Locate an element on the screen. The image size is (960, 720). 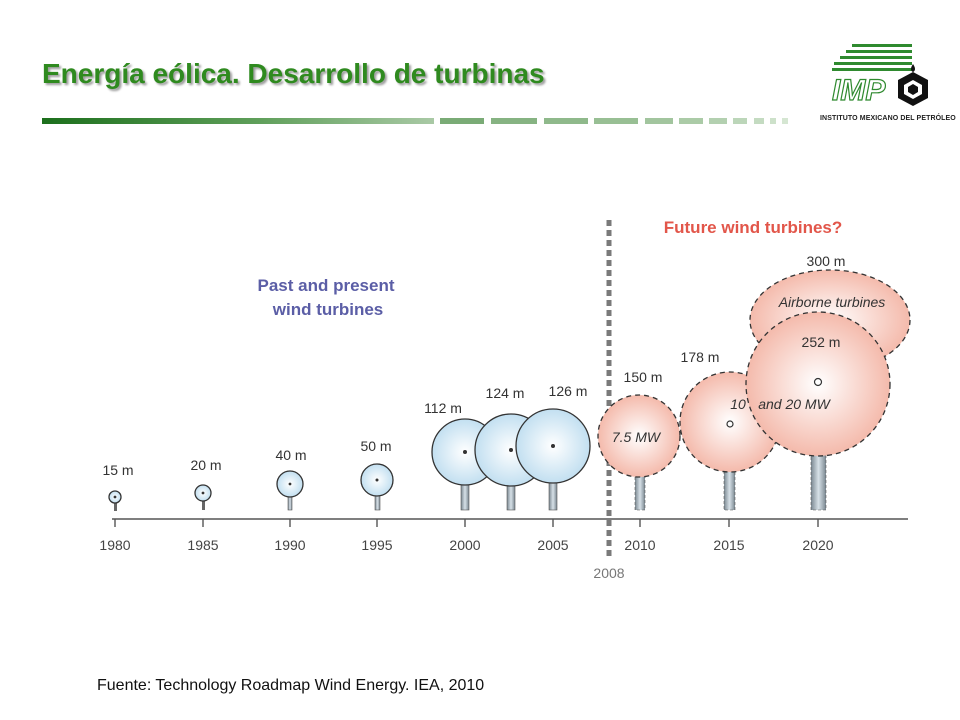
diameter-label-1985: 20 m is located at coordinates (205, 465).